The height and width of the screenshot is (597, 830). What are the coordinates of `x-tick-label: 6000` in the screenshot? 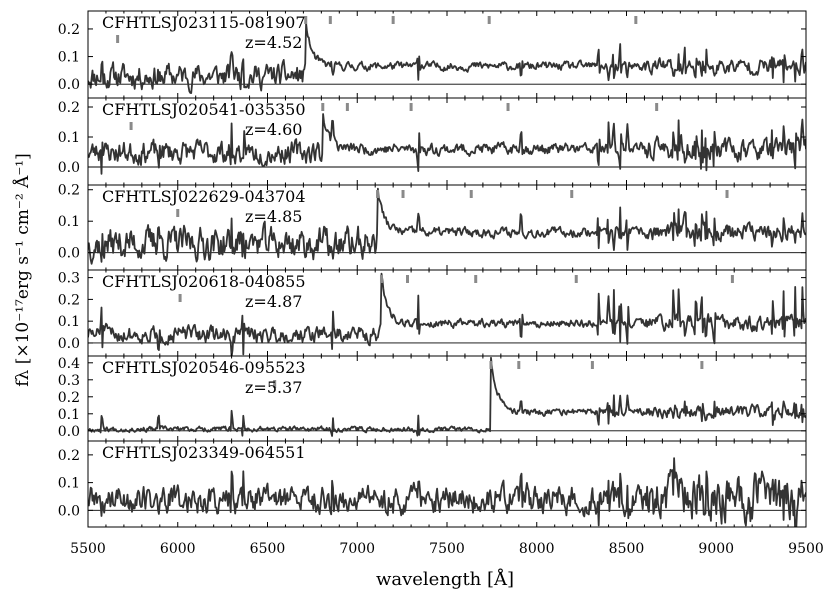 It's located at (178, 549).